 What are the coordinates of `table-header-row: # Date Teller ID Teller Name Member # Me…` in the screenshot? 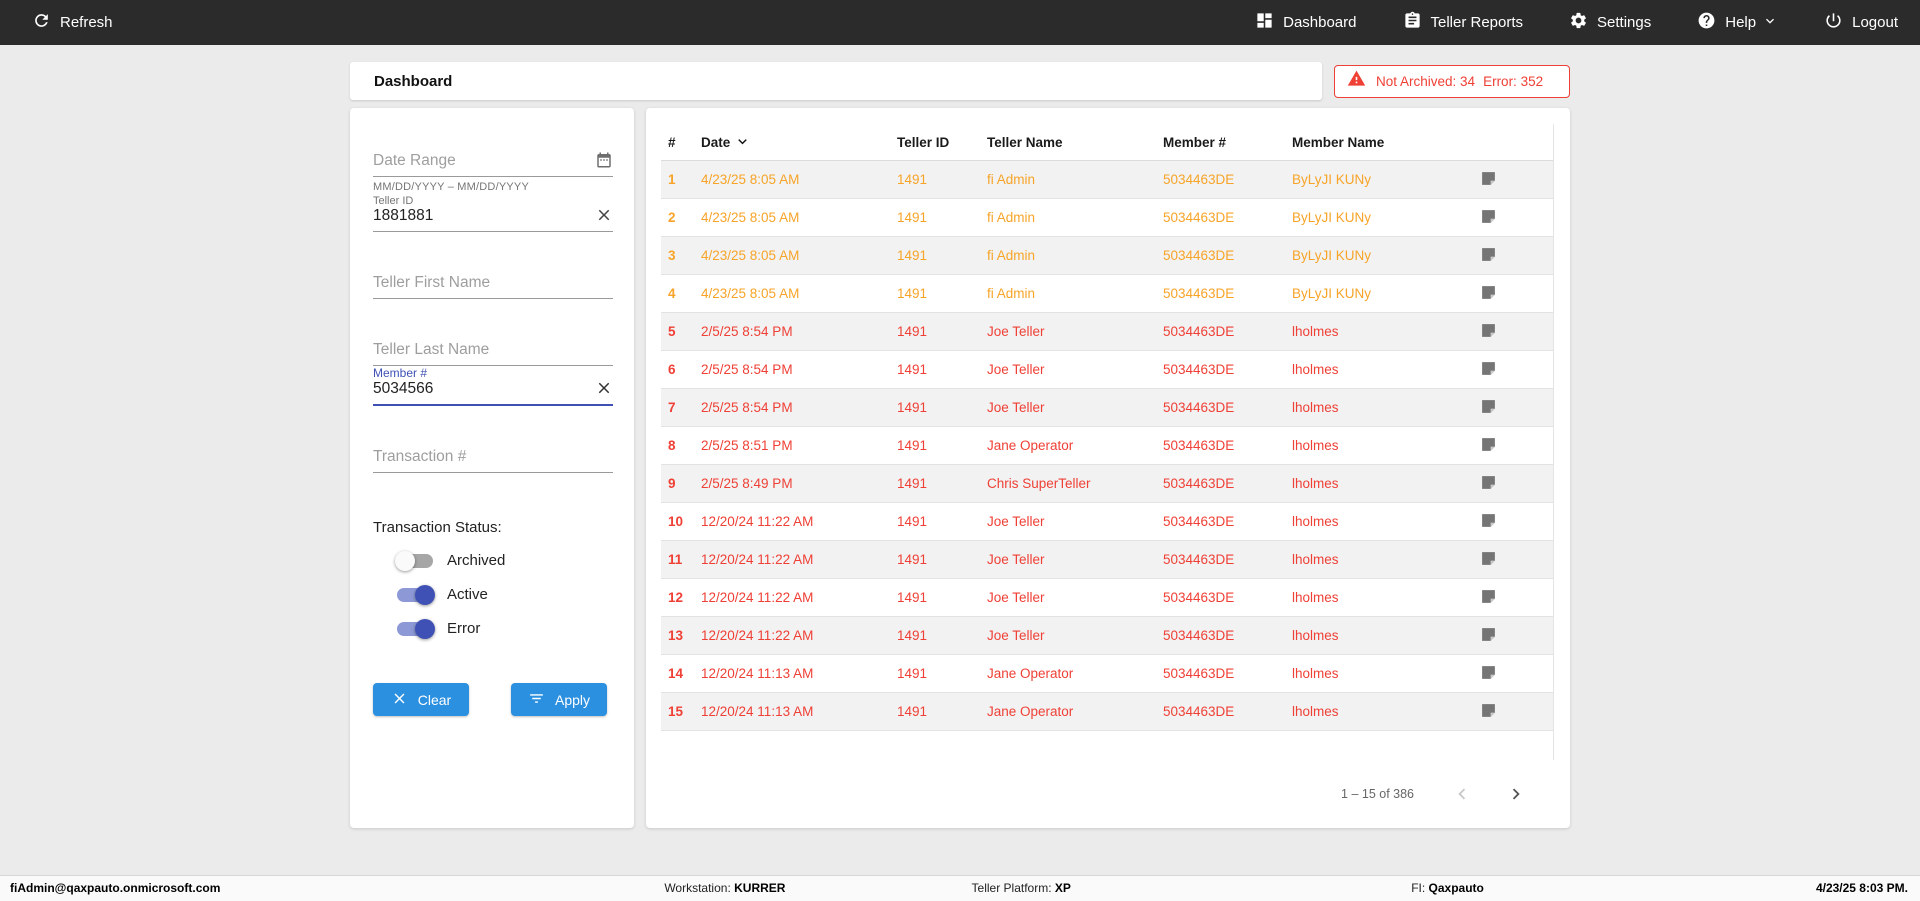 It's located at (1107, 142).